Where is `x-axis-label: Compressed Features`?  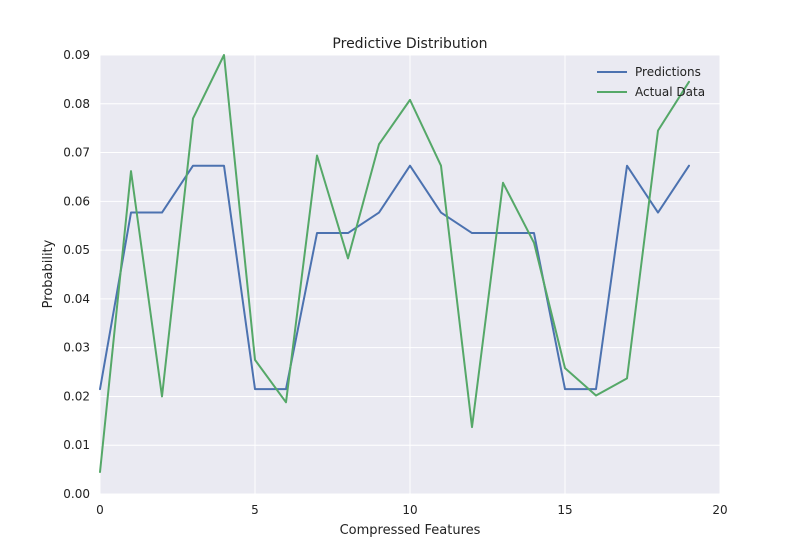 x-axis-label: Compressed Features is located at coordinates (410, 530).